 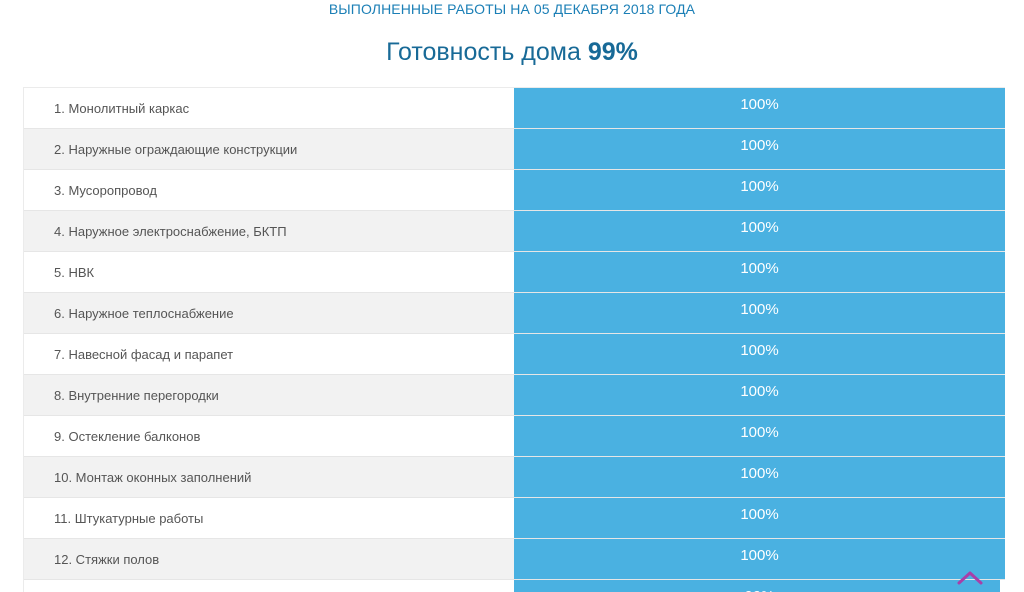 I want to click on scroll-to-top-button, so click(x=970, y=577).